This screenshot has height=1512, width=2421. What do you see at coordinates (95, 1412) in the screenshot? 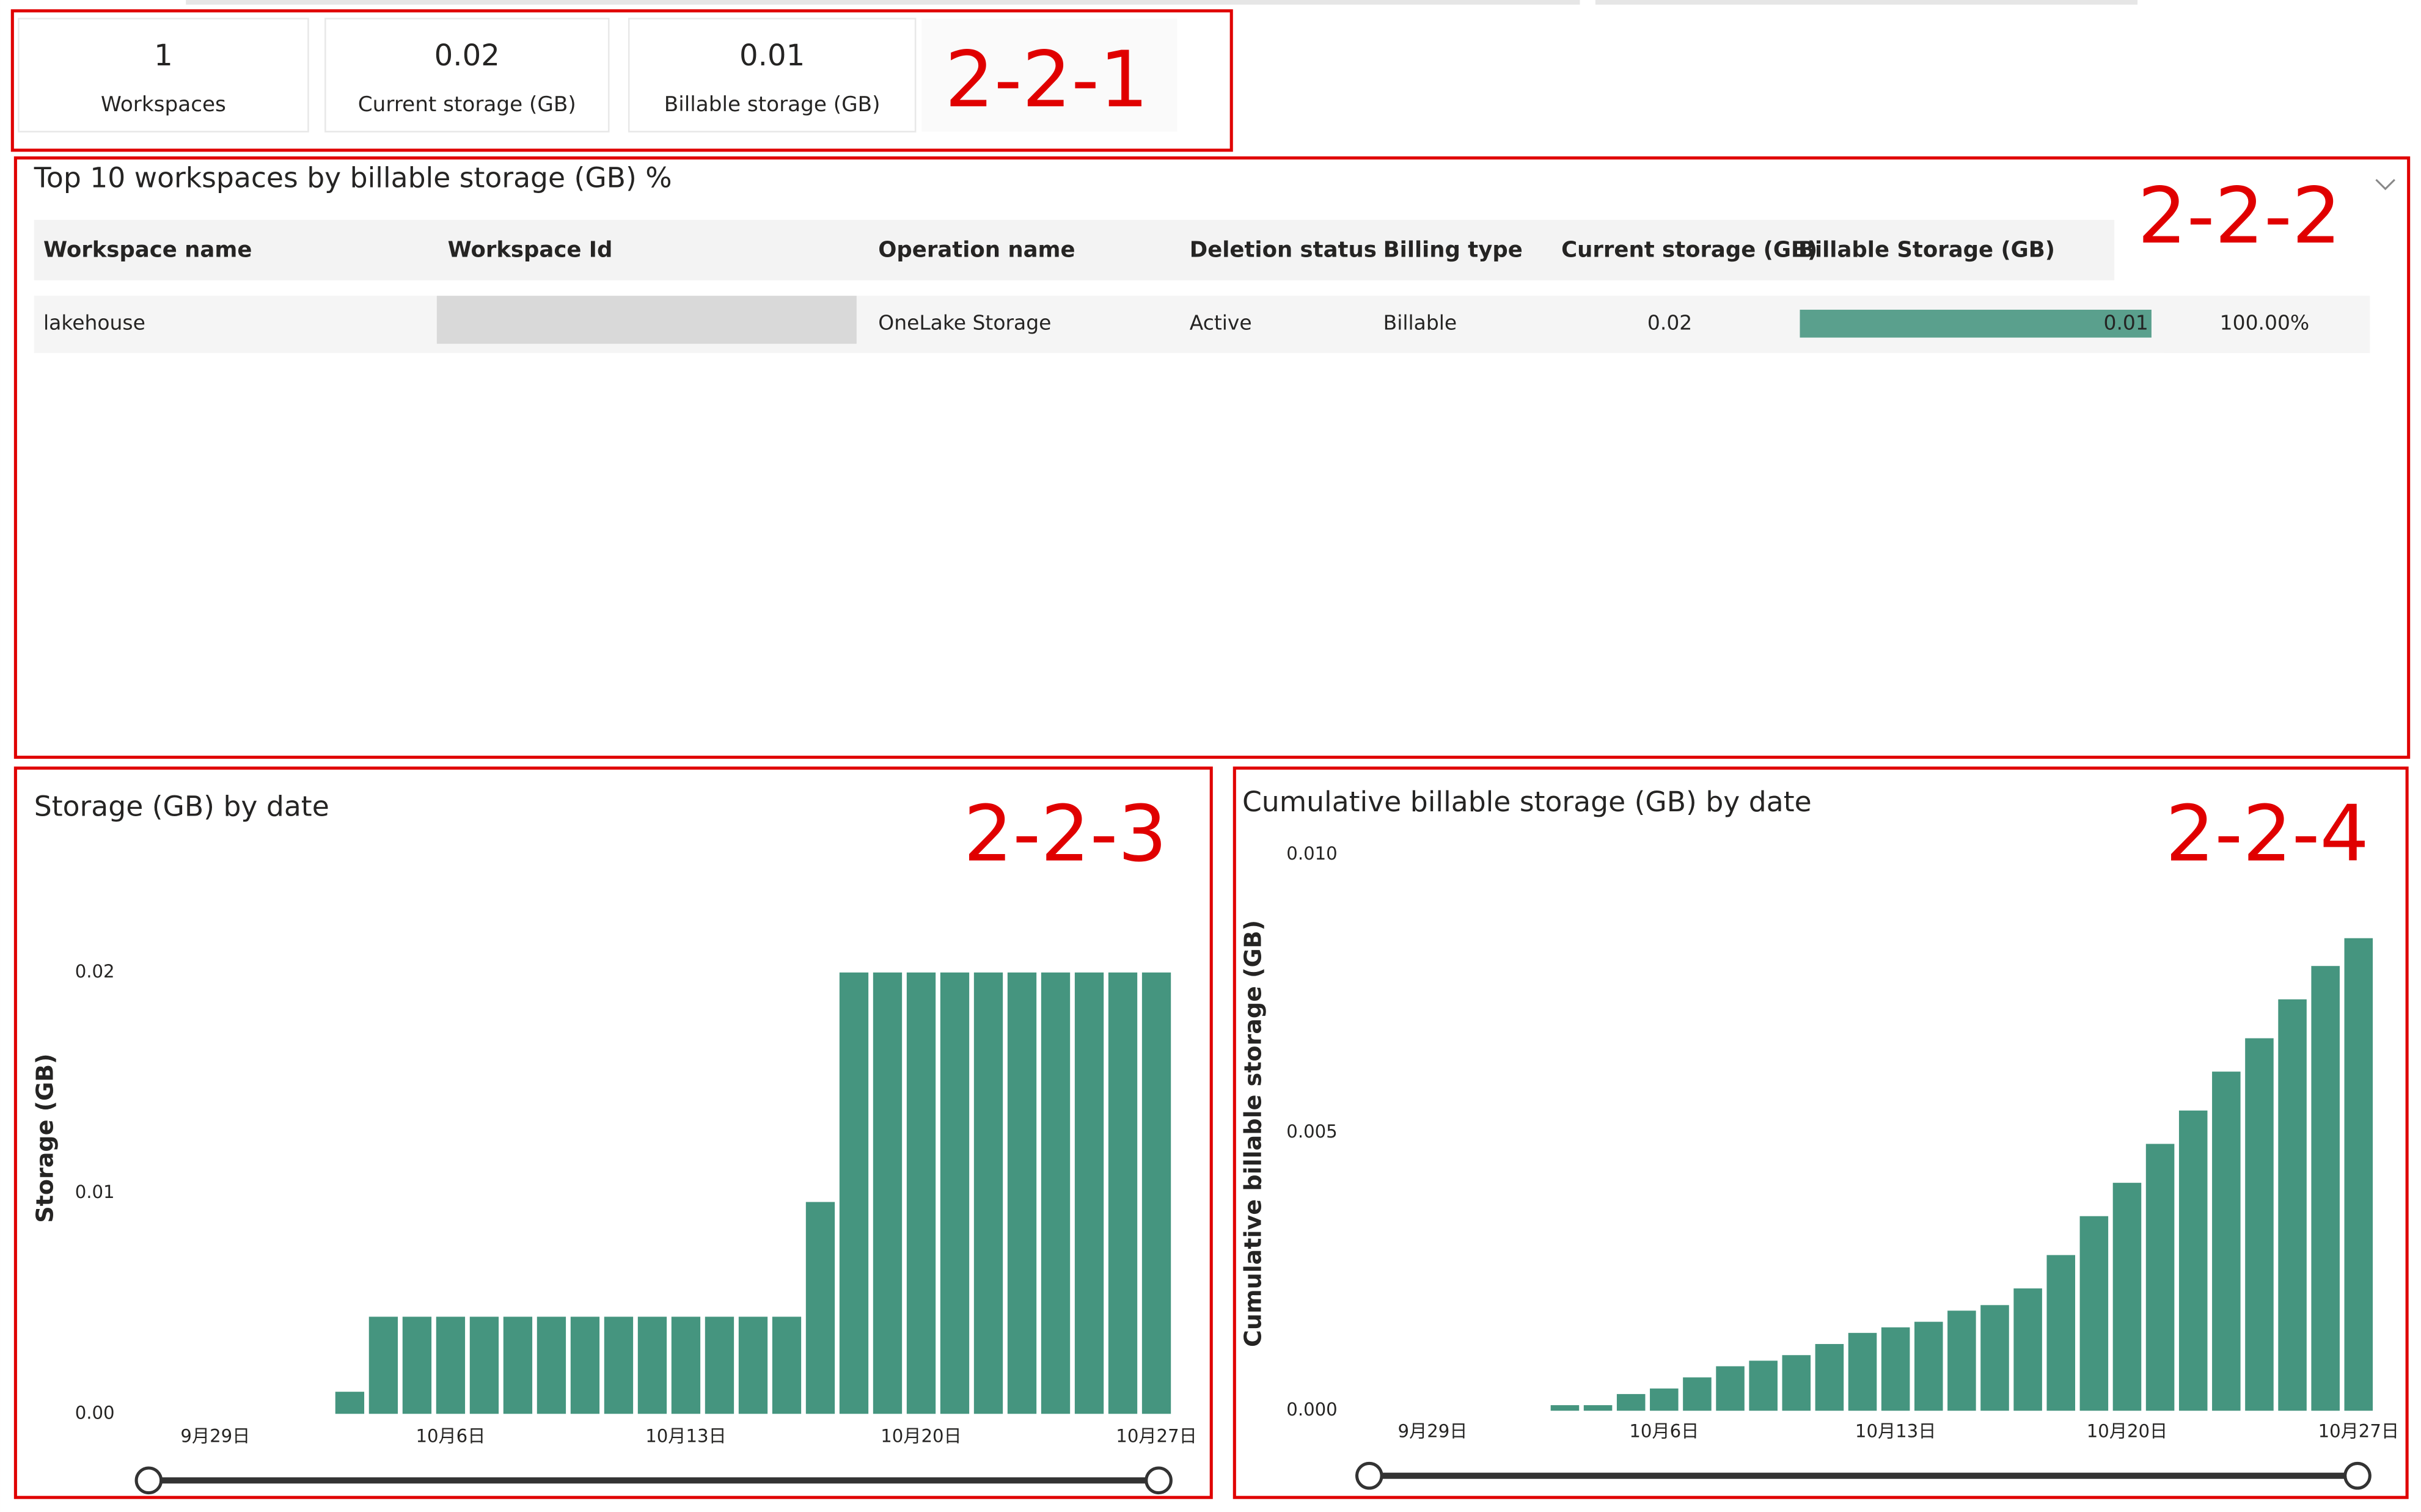
I see `y-tick-label: 0.00` at bounding box center [95, 1412].